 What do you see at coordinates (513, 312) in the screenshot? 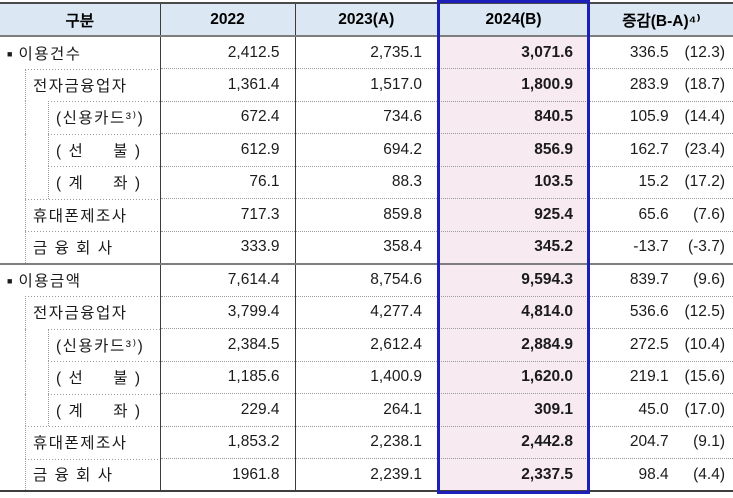
I see `value-2024: 4,814.0` at bounding box center [513, 312].